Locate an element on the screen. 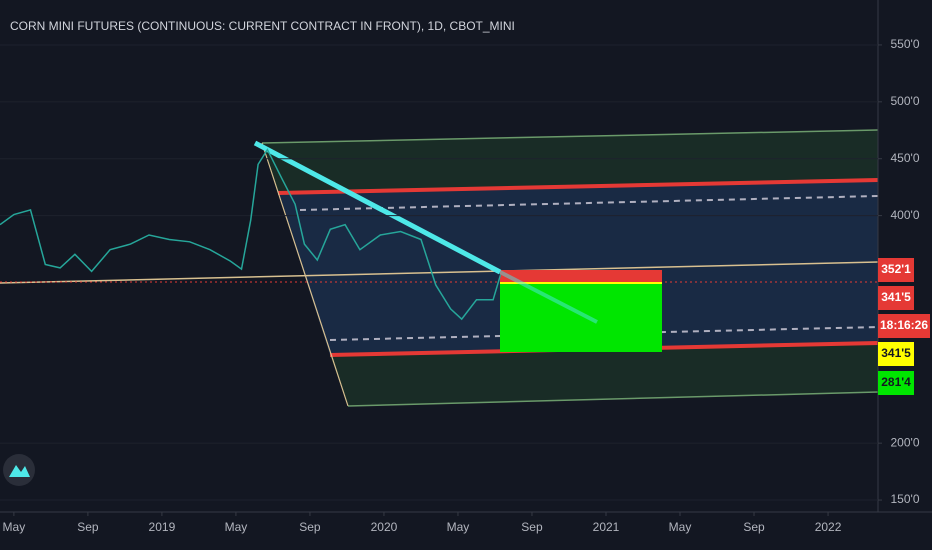 Image resolution: width=932 pixels, height=550 pixels. y-tick-label: 450'0 is located at coordinates (905, 158).